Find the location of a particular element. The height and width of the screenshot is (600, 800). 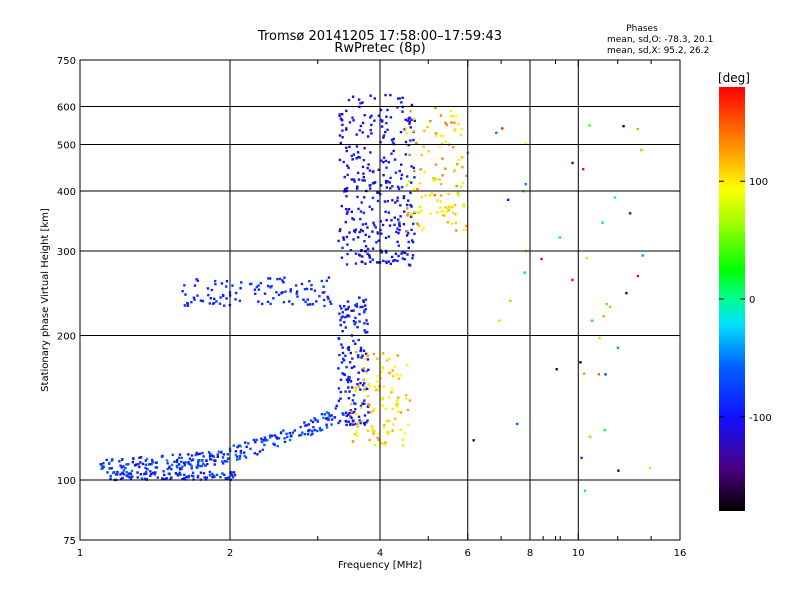

colorbar-tick-label: -100 is located at coordinates (760, 418).